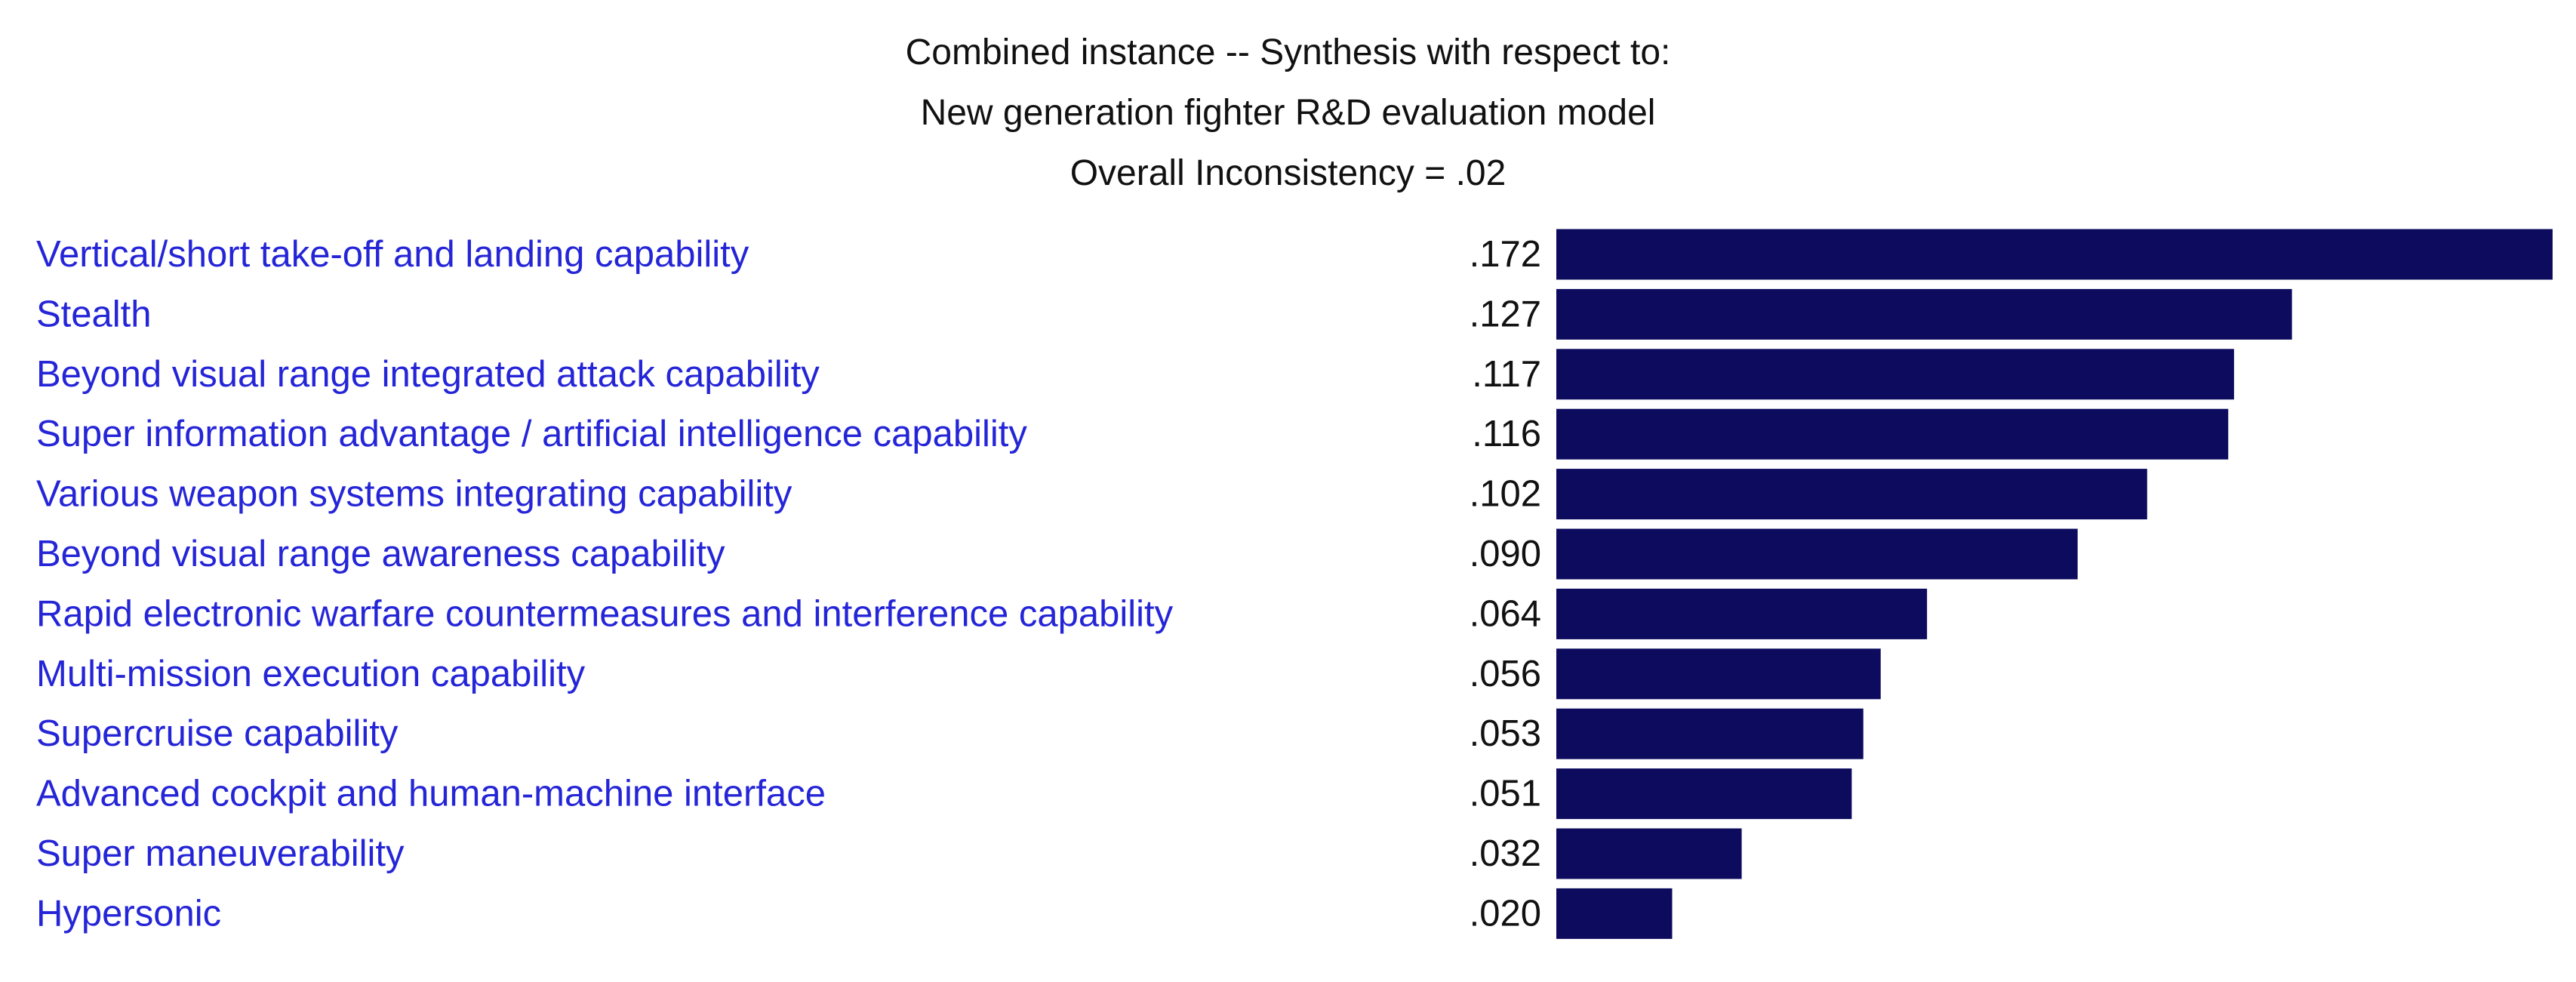  I want to click on value-label: .127, so click(1505, 314).